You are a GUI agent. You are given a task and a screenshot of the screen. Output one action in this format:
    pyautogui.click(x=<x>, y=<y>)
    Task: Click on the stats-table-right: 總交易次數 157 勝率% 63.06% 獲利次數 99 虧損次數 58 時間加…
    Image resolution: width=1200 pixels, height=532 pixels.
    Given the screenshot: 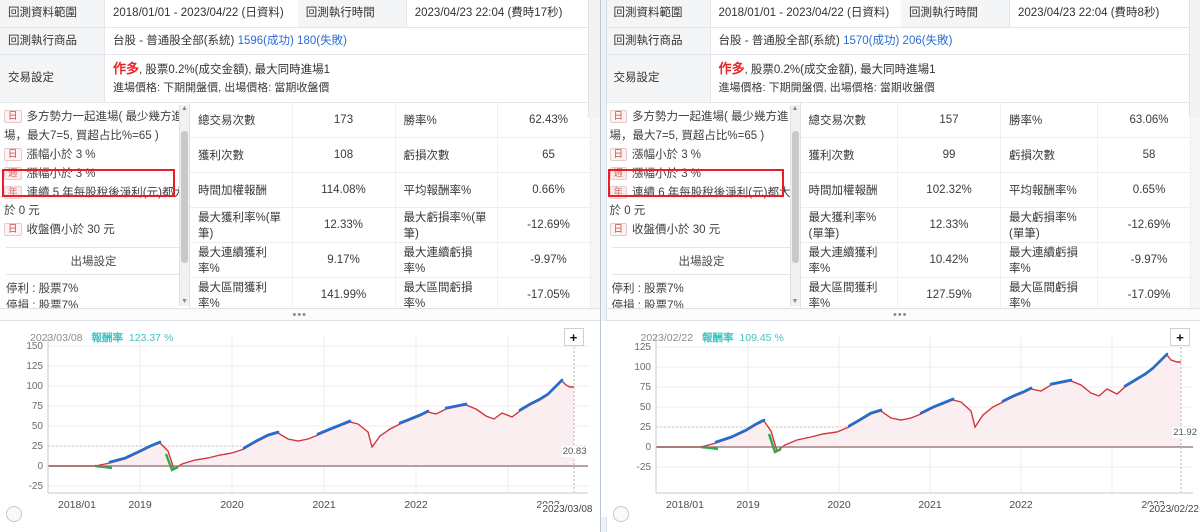 What is the action you would take?
    pyautogui.click(x=1000, y=206)
    